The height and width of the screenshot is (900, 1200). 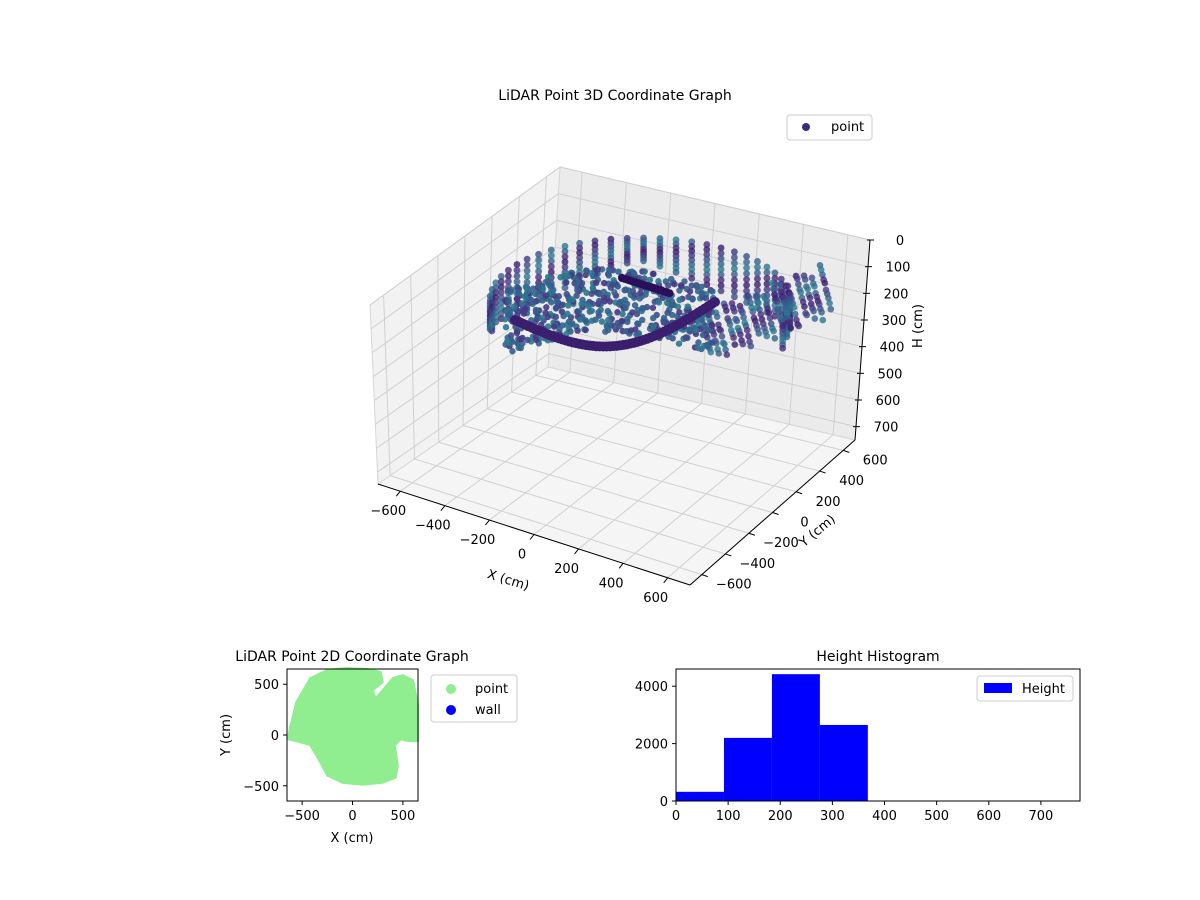 I want to click on chart-3d-title: LiDAR Point 3D Coordinate Graph, so click(x=614, y=96).